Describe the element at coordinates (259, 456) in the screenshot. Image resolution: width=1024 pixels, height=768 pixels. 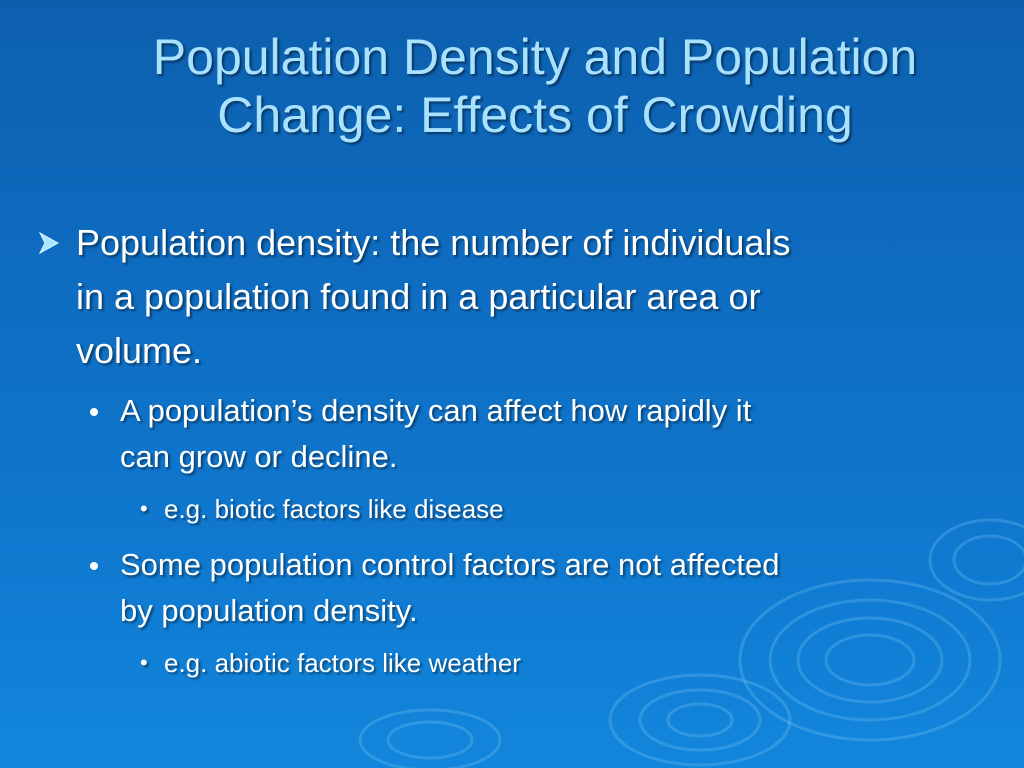
I see `sub-bullet-text-line: can grow or decline.` at that location.